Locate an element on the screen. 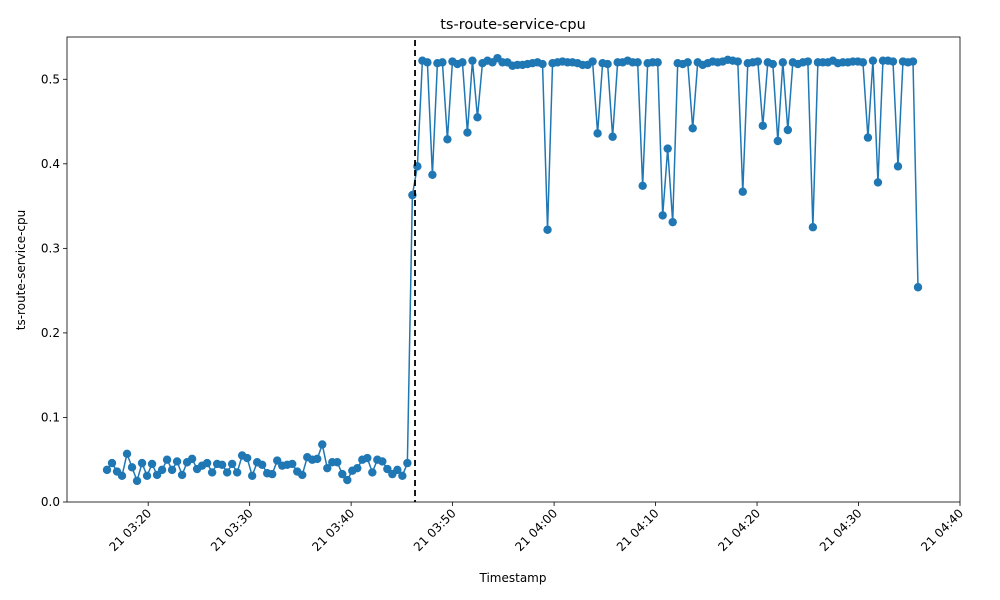  y-axis-label: ts-route-service-cpu is located at coordinates (21, 270).